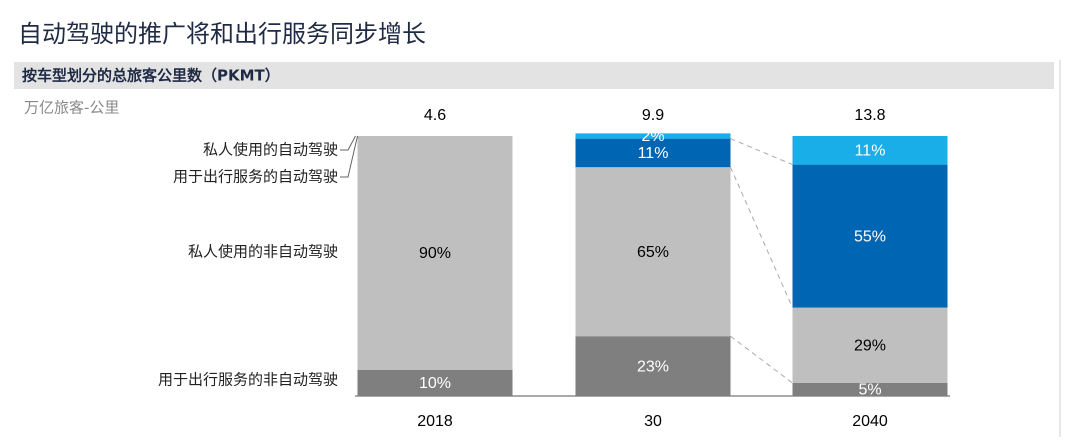 Image resolution: width=1080 pixels, height=441 pixels. What do you see at coordinates (653, 115) in the screenshot?
I see `total-label: 9.9` at bounding box center [653, 115].